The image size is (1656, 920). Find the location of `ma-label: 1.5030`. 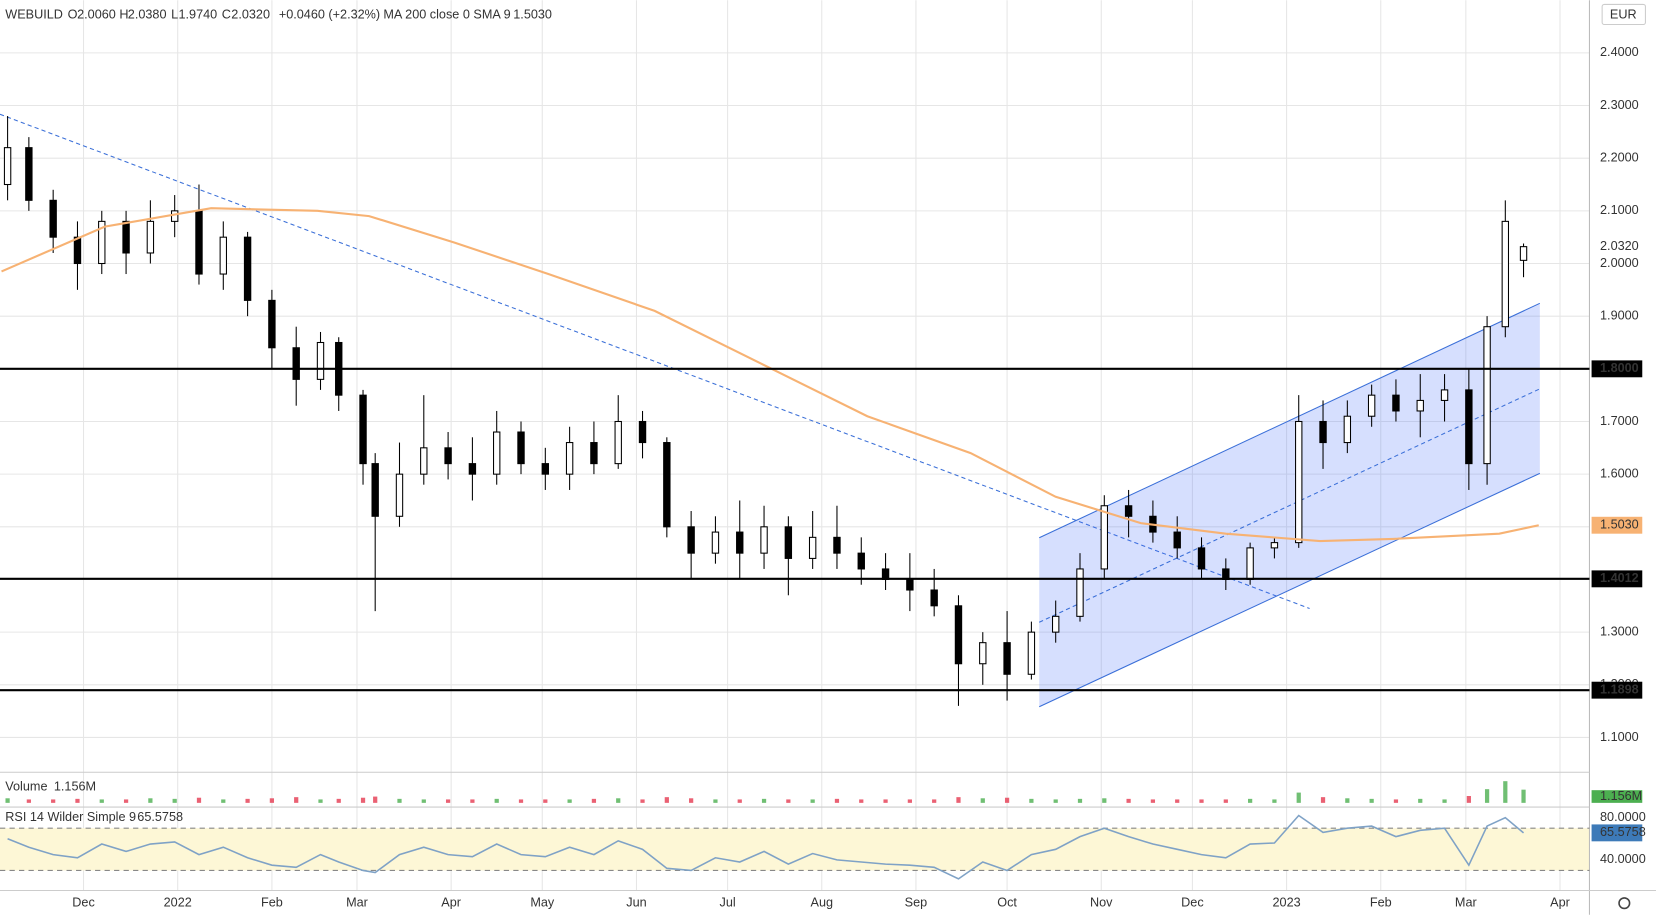

ma-label: 1.5030 is located at coordinates (1619, 525).